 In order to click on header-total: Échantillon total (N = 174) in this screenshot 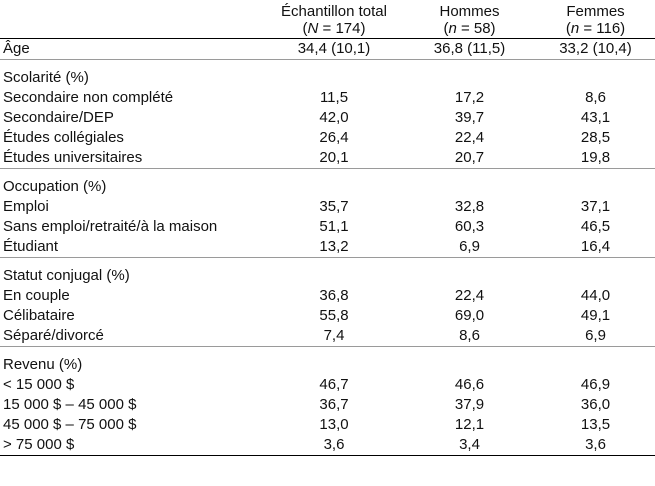, I will do `click(334, 21)`.